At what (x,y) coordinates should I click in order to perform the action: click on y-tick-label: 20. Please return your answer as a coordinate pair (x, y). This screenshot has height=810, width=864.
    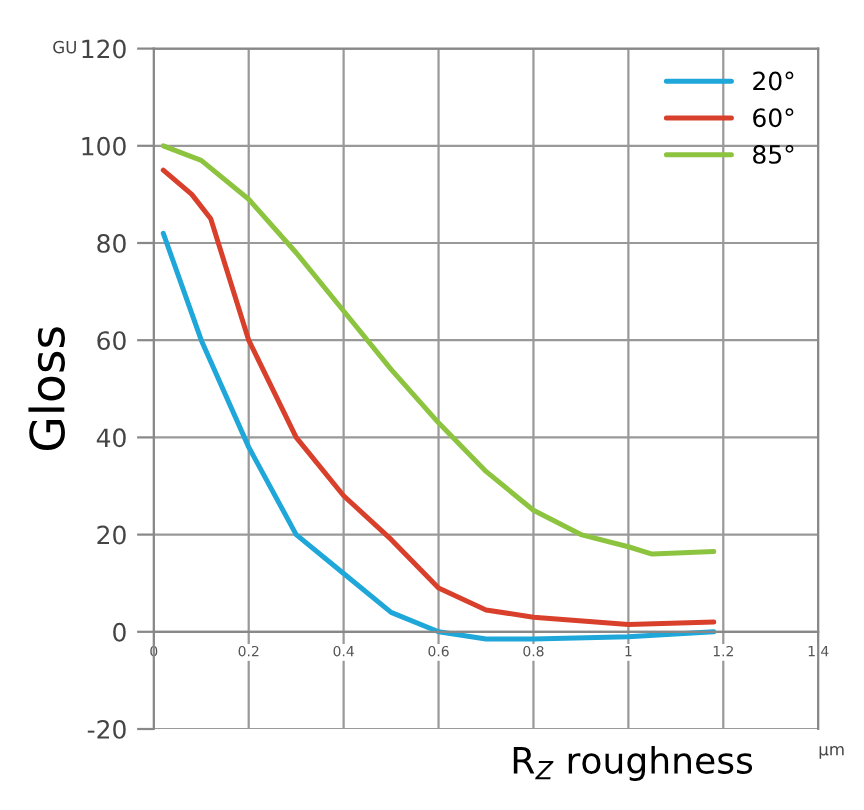
    Looking at the image, I should click on (111, 535).